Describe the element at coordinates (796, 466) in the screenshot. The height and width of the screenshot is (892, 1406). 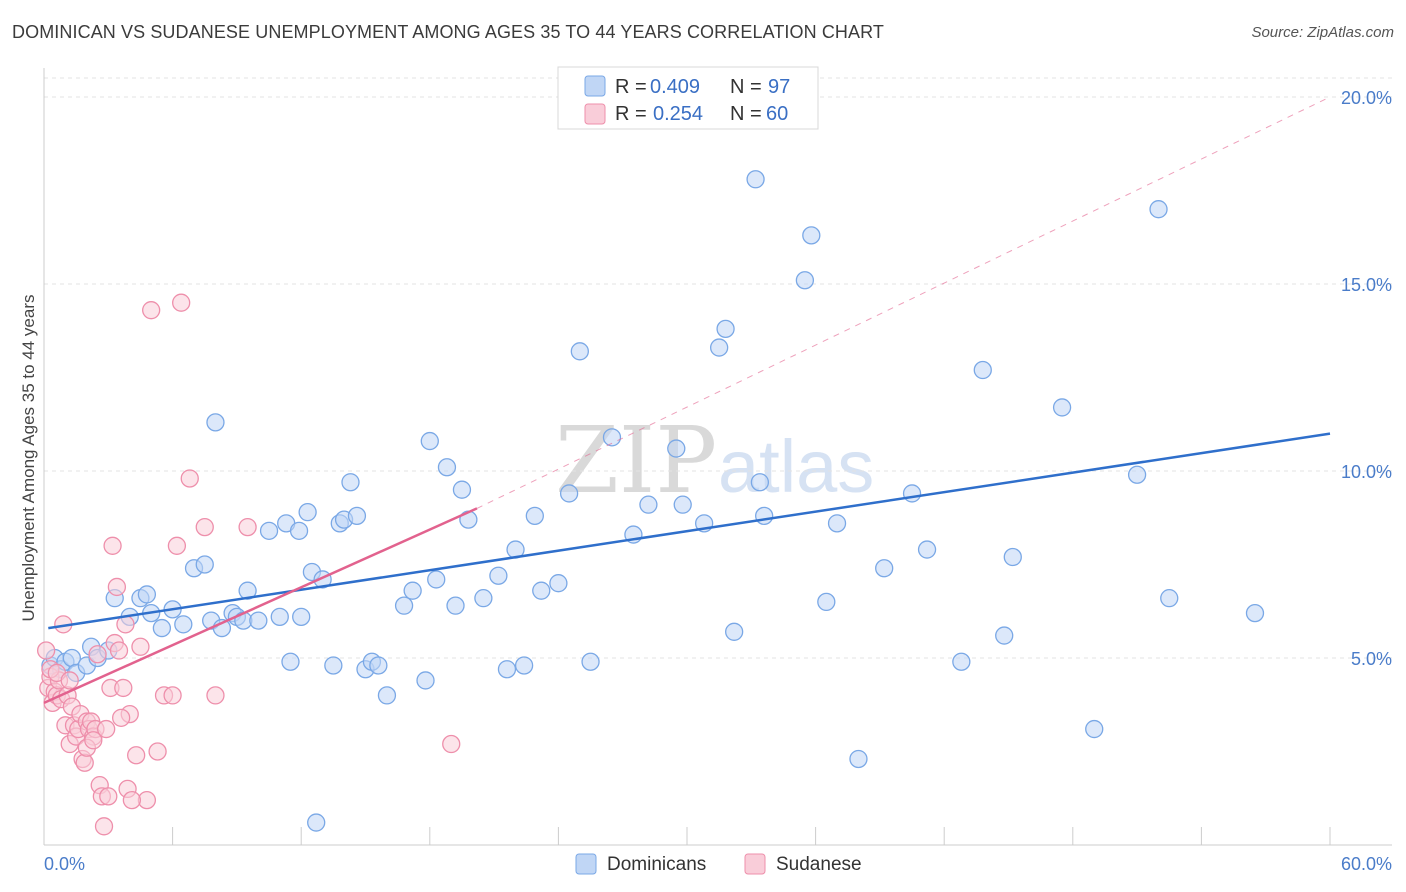
I see `watermark-atlas: atlas` at that location.